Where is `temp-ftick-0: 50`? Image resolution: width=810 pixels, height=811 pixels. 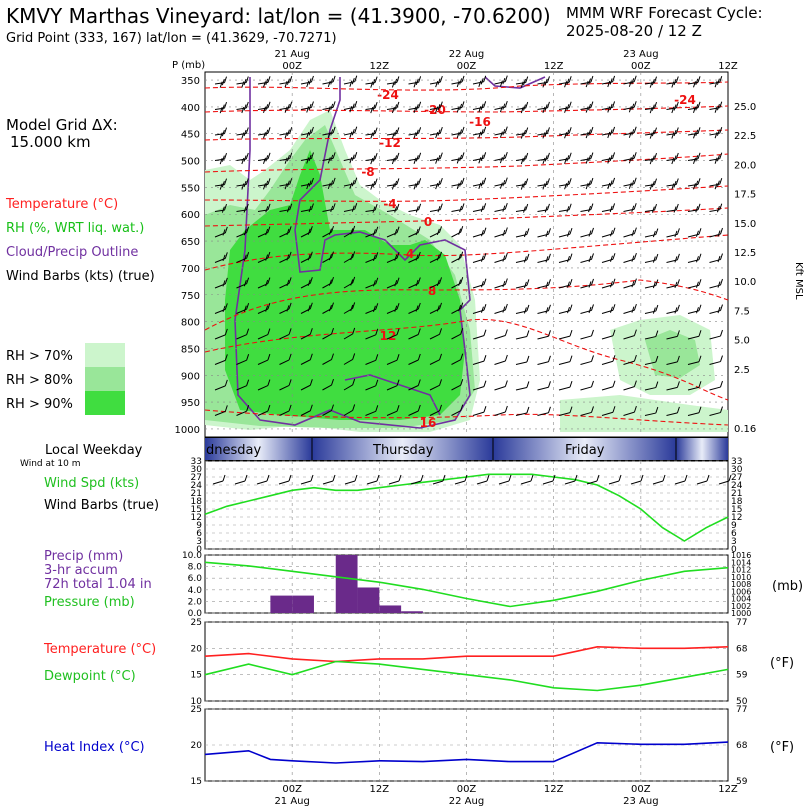
temp-ftick-0: 50 is located at coordinates (742, 702).